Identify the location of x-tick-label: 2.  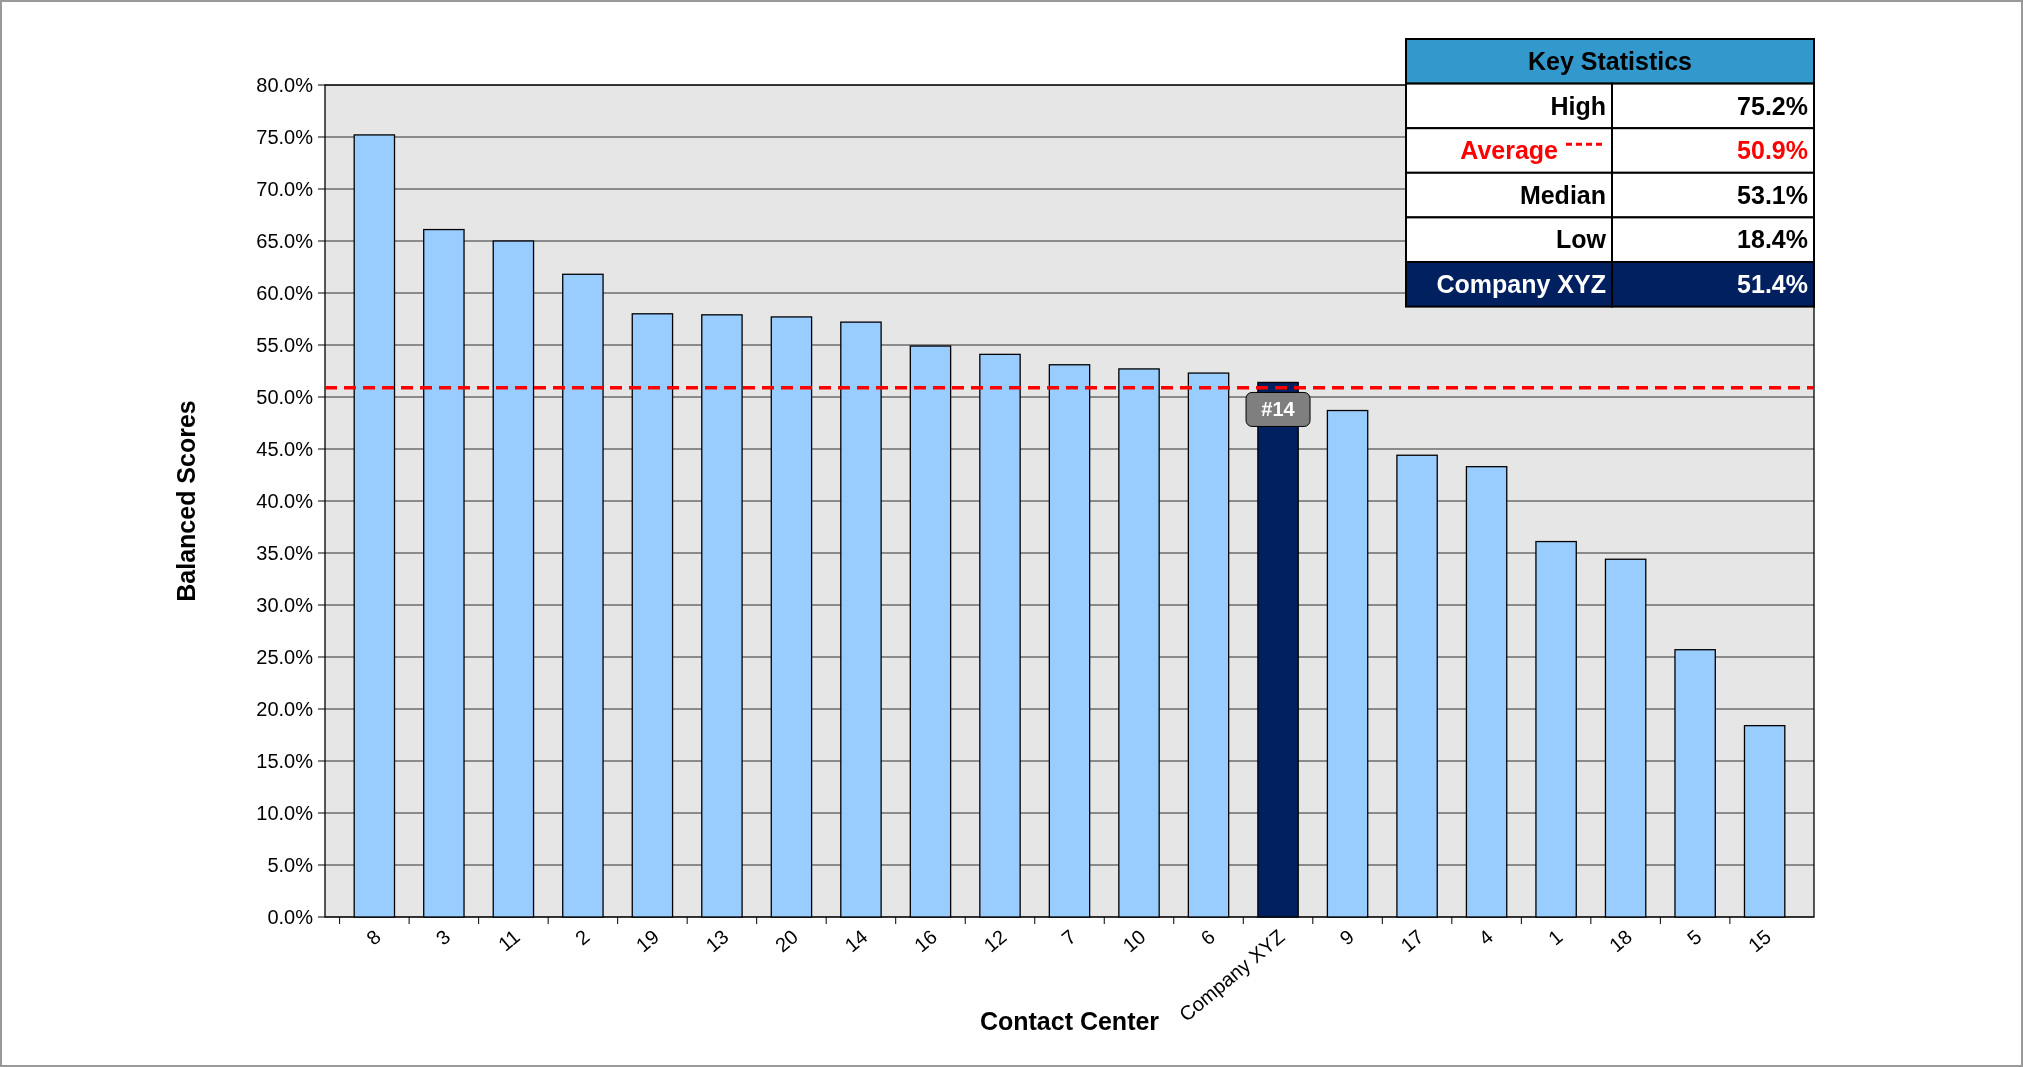
(582, 937).